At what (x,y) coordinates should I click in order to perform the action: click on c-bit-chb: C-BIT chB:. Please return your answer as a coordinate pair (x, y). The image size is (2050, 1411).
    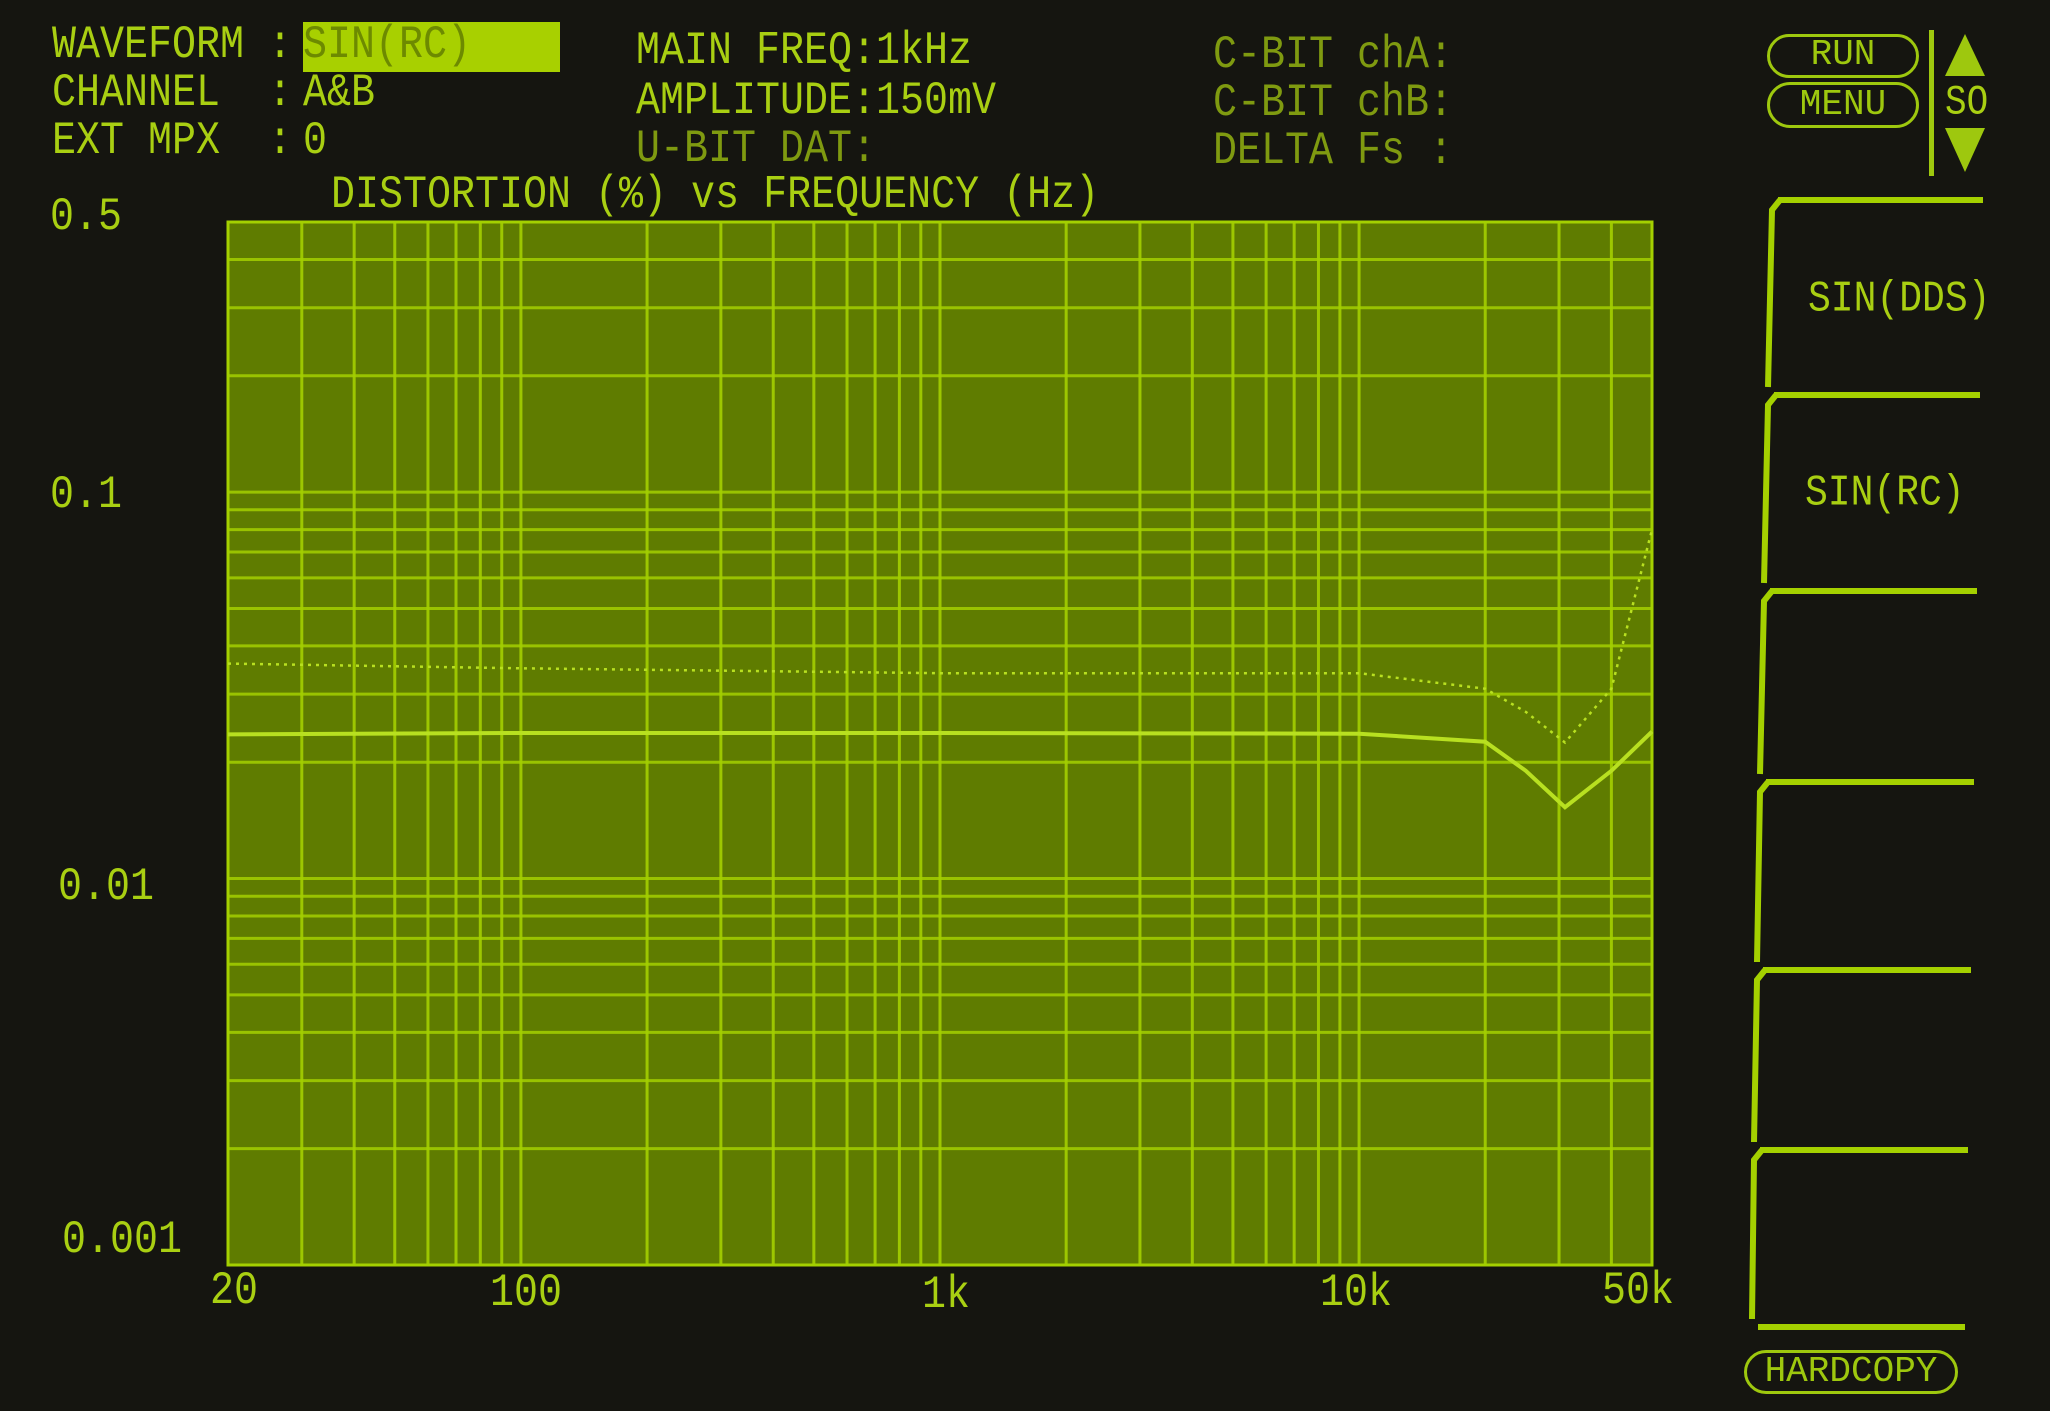
    Looking at the image, I should click on (1333, 104).